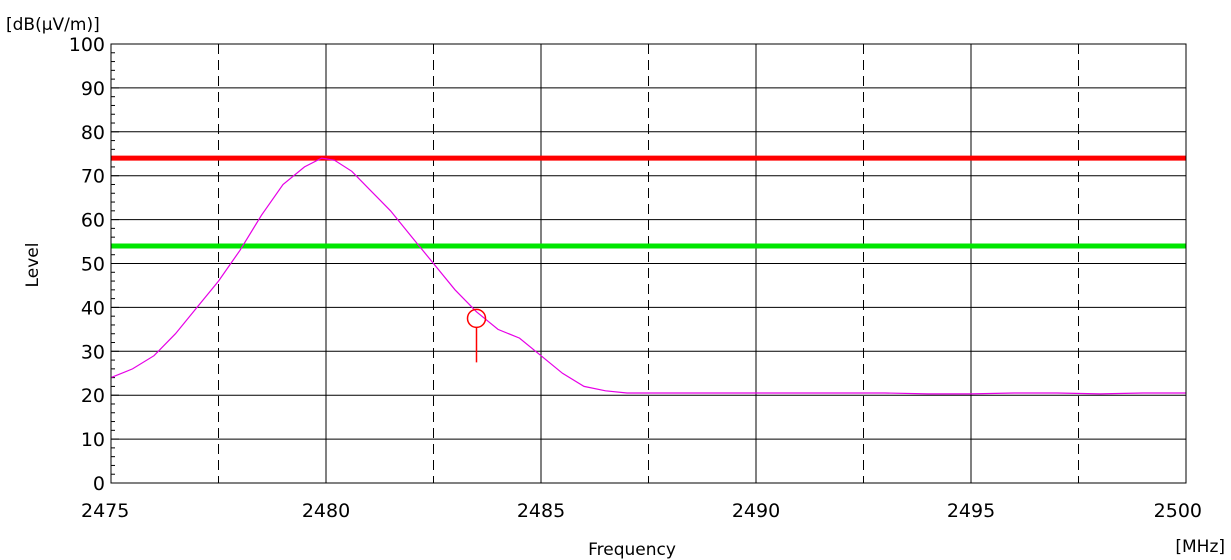 This screenshot has width=1231, height=560. I want to click on y-tick-label: 10, so click(93, 440).